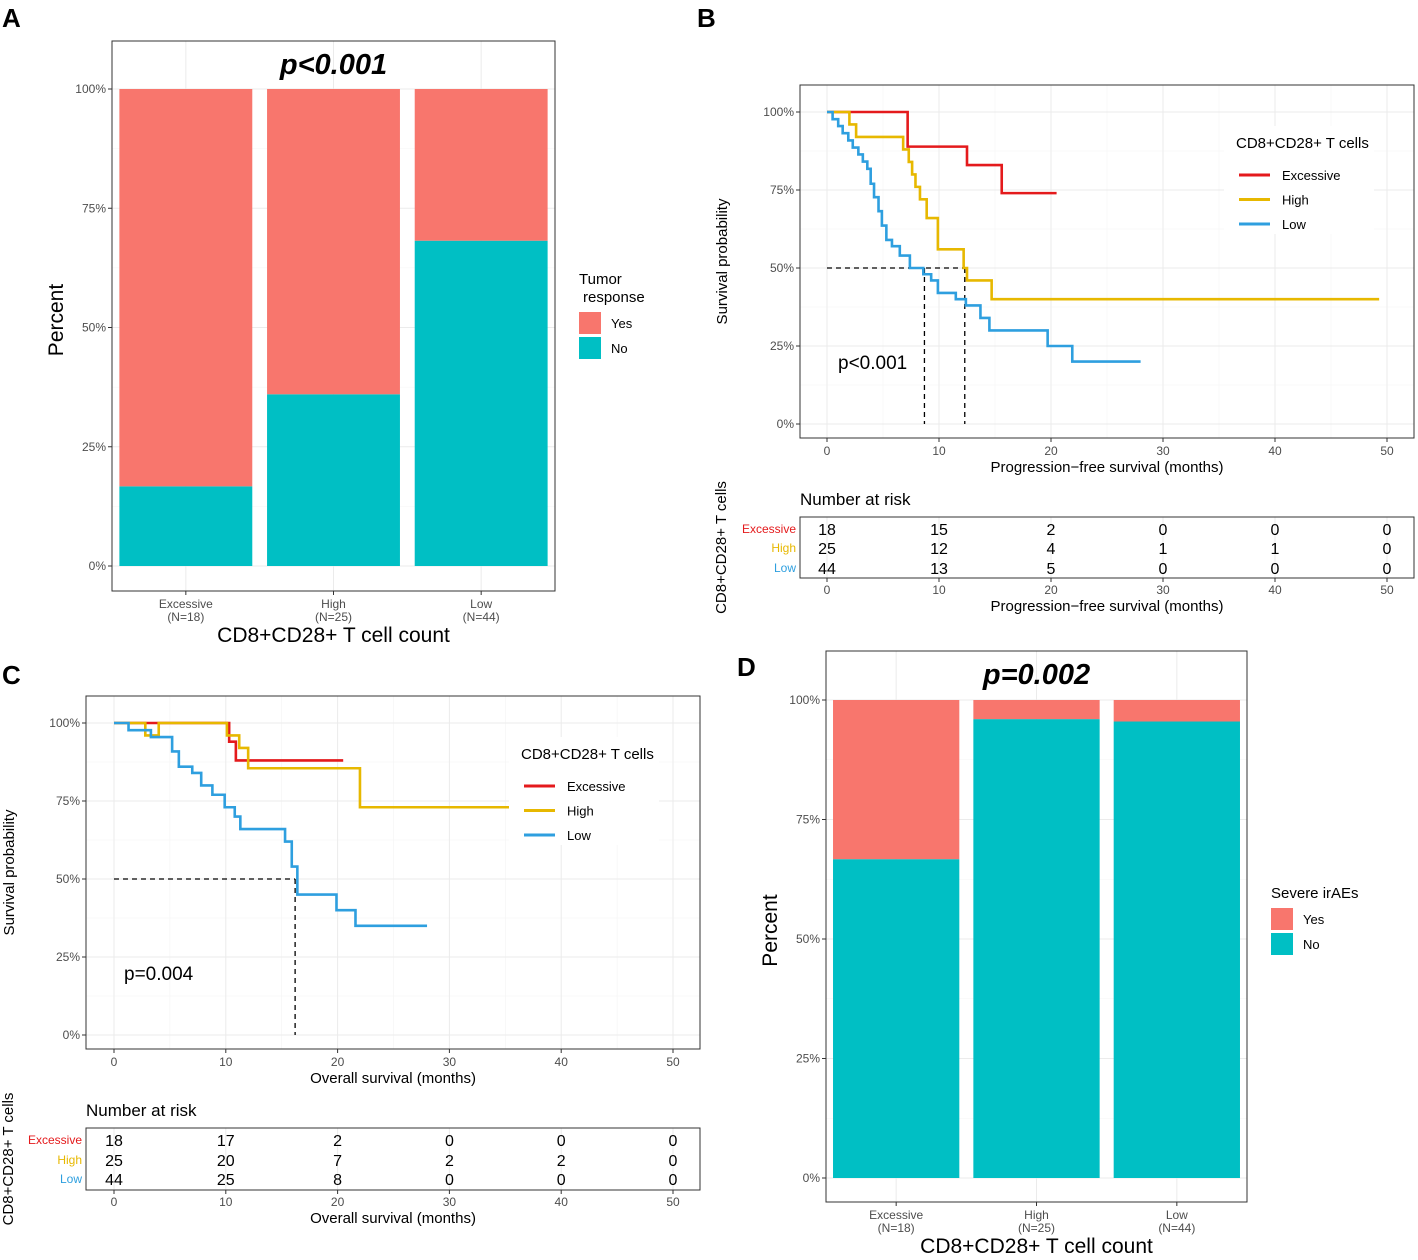 The width and height of the screenshot is (1418, 1260). Describe the element at coordinates (338, 1062) in the screenshot. I see `x-tick-label: 20` at that location.